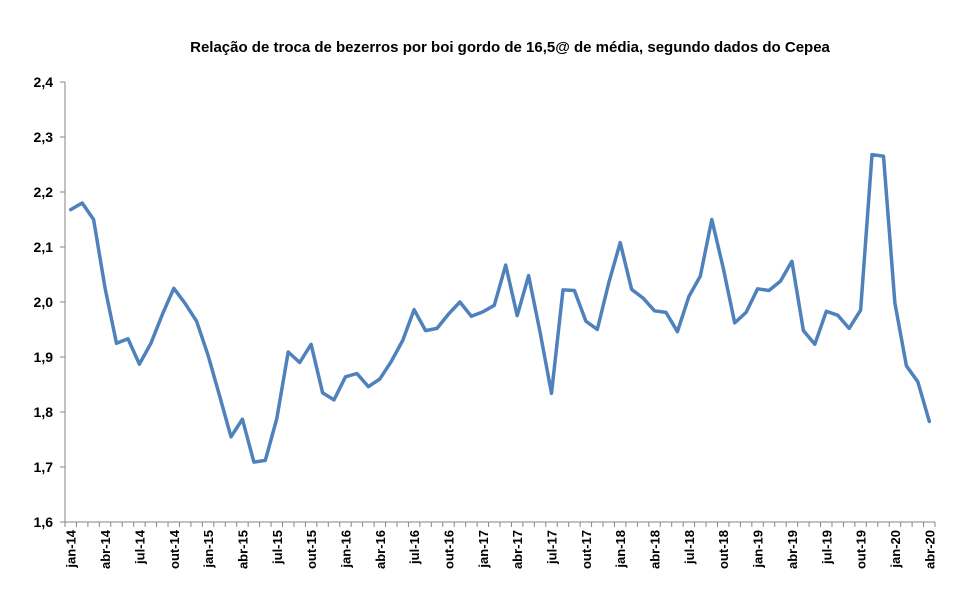 This screenshot has width=960, height=598. Describe the element at coordinates (929, 549) in the screenshot. I see `x-tick-label: abr-20` at that location.